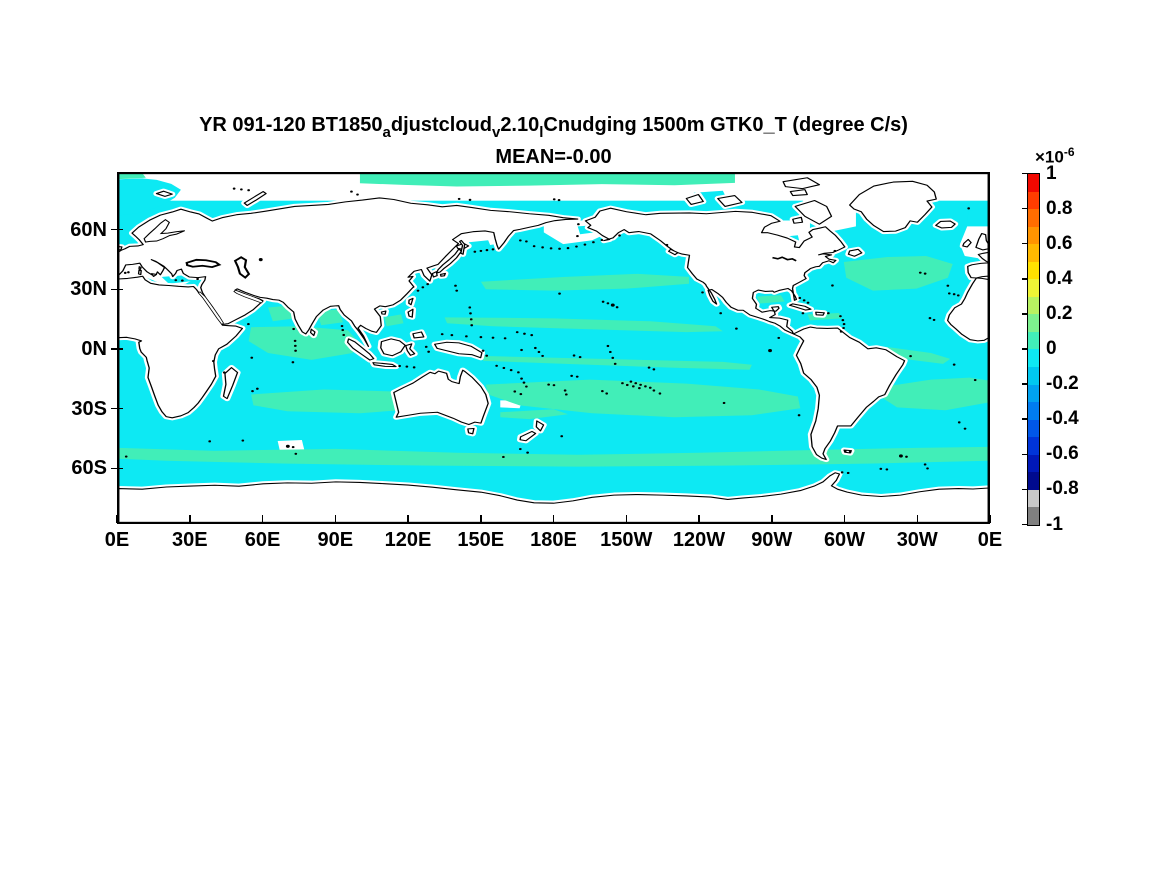 The height and width of the screenshot is (875, 1167). What do you see at coordinates (117, 540) in the screenshot?
I see `x-tick-label: 0E` at bounding box center [117, 540].